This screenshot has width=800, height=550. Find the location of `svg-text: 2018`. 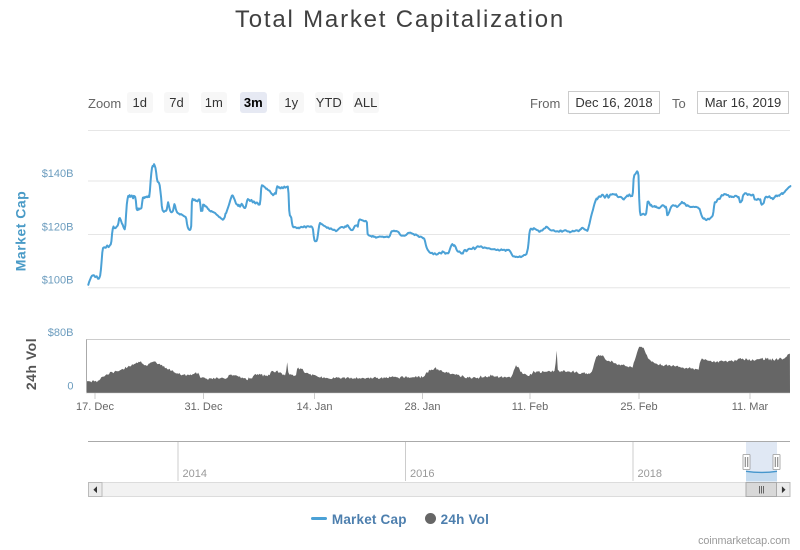

svg-text: 2018 is located at coordinates (650, 474).